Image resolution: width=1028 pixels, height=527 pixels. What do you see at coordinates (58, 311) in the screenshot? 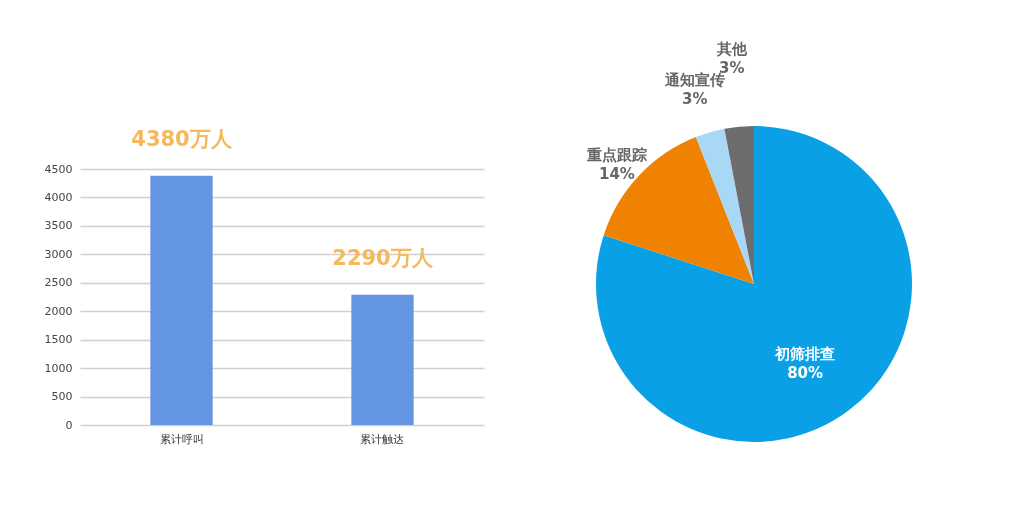
I see `y-tick-label: 2000` at bounding box center [58, 311].